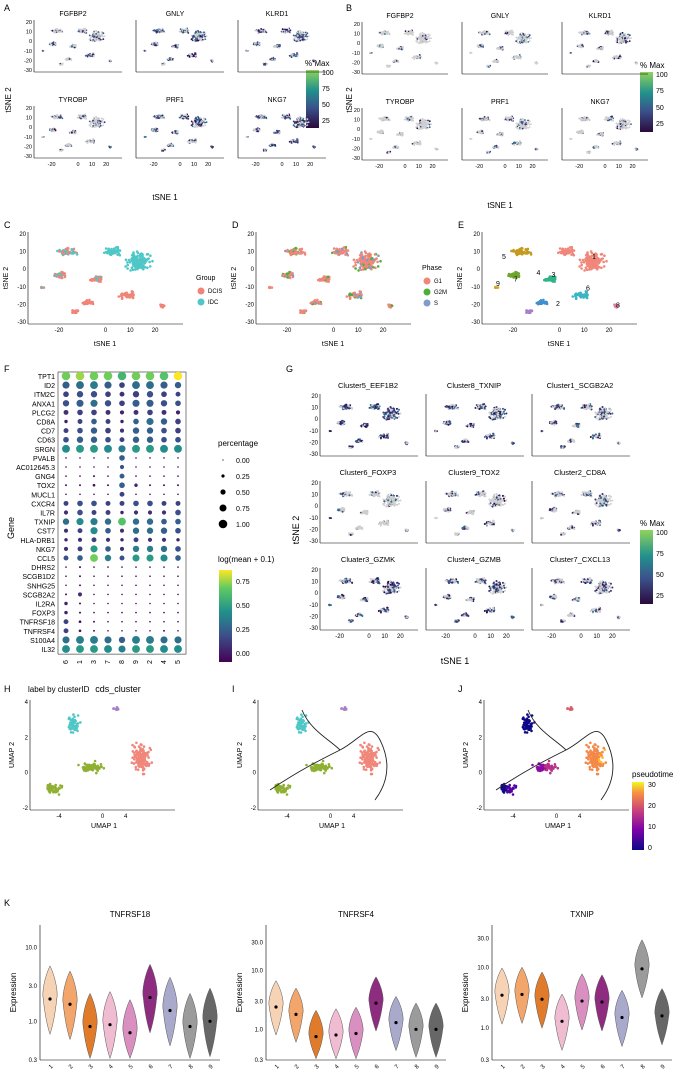 This screenshot has height=1077, width=685. Describe the element at coordinates (243, 630) in the screenshot. I see `legend-tick: 0.25` at that location.